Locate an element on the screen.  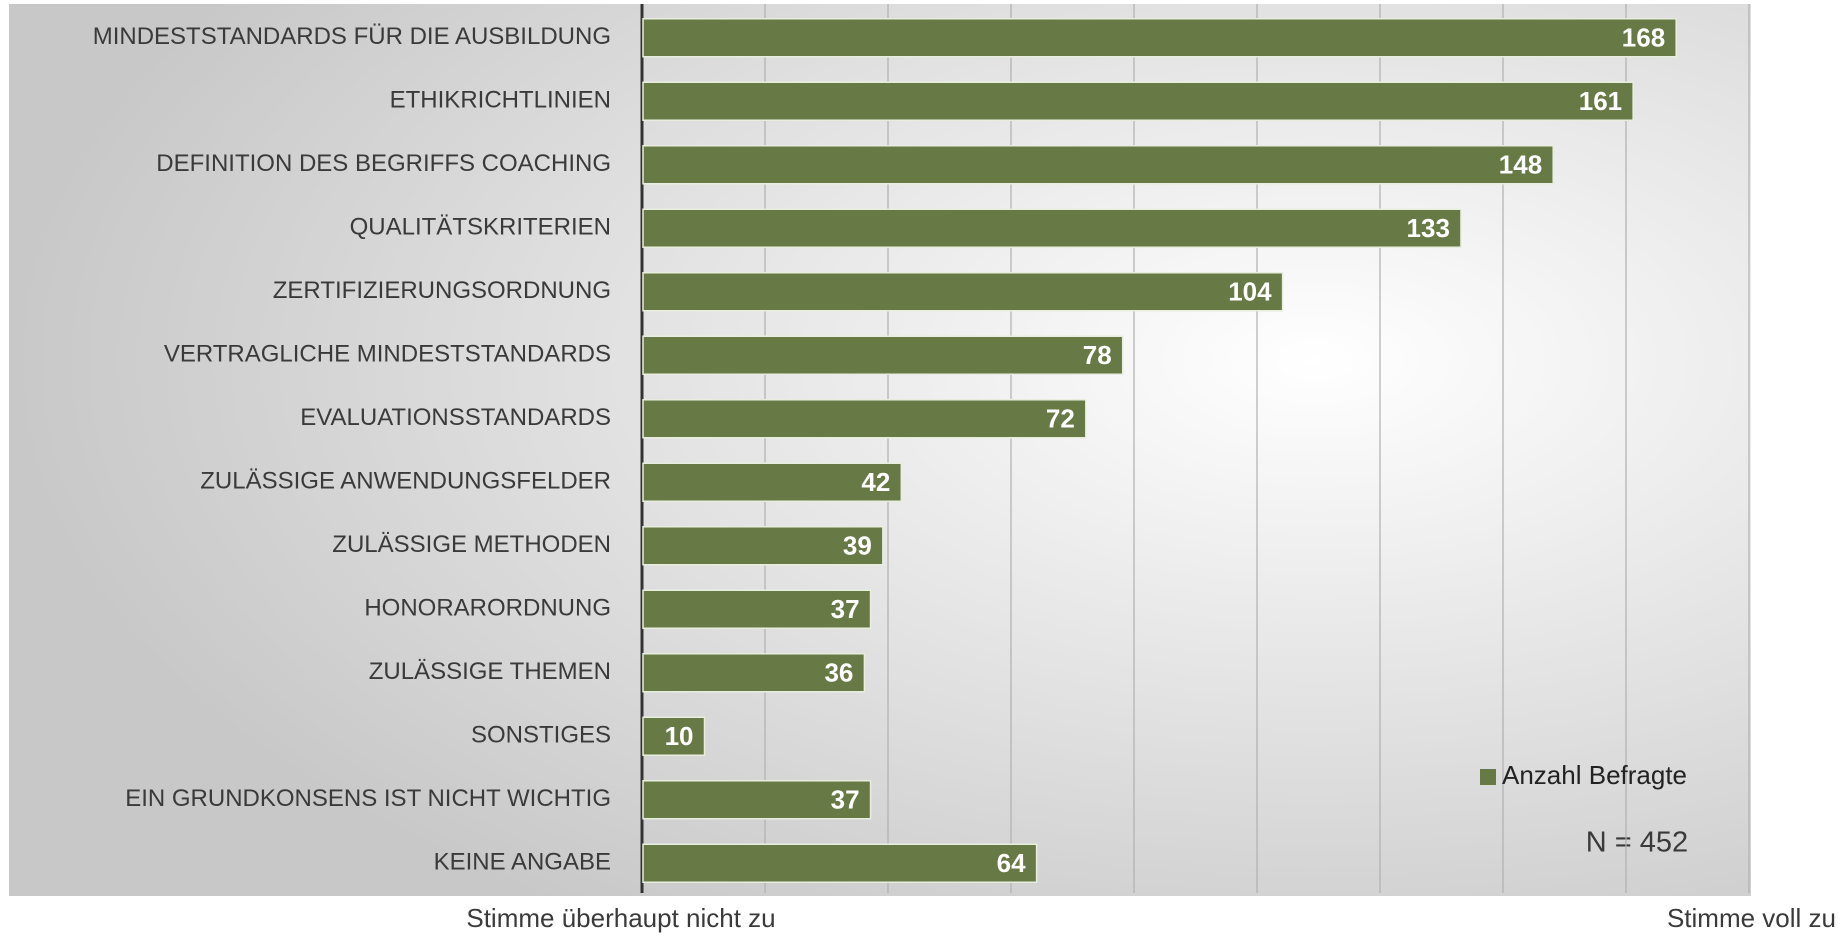
y-tick-label: SONSTIGES is located at coordinates (541, 735).